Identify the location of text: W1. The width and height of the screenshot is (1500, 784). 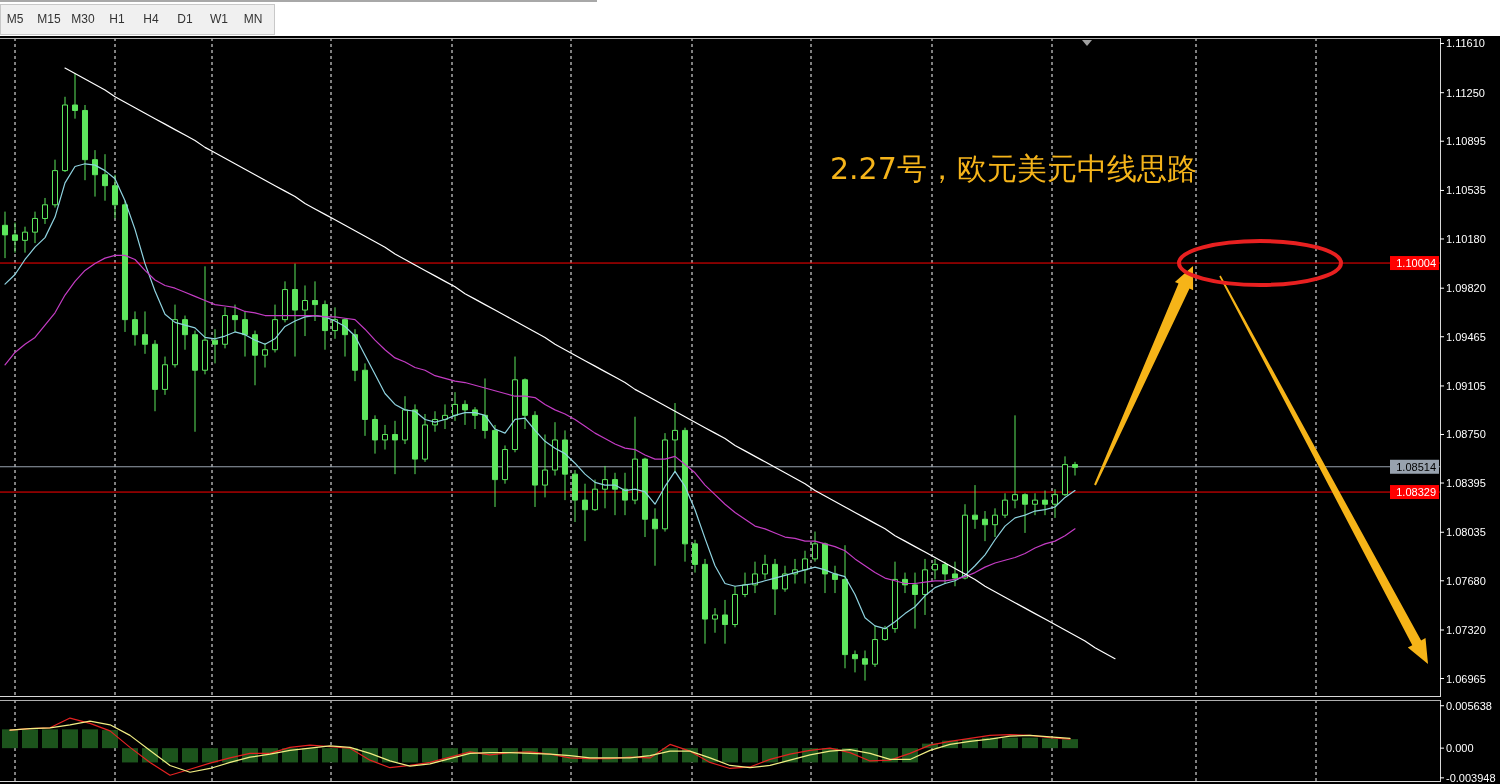
(219, 19).